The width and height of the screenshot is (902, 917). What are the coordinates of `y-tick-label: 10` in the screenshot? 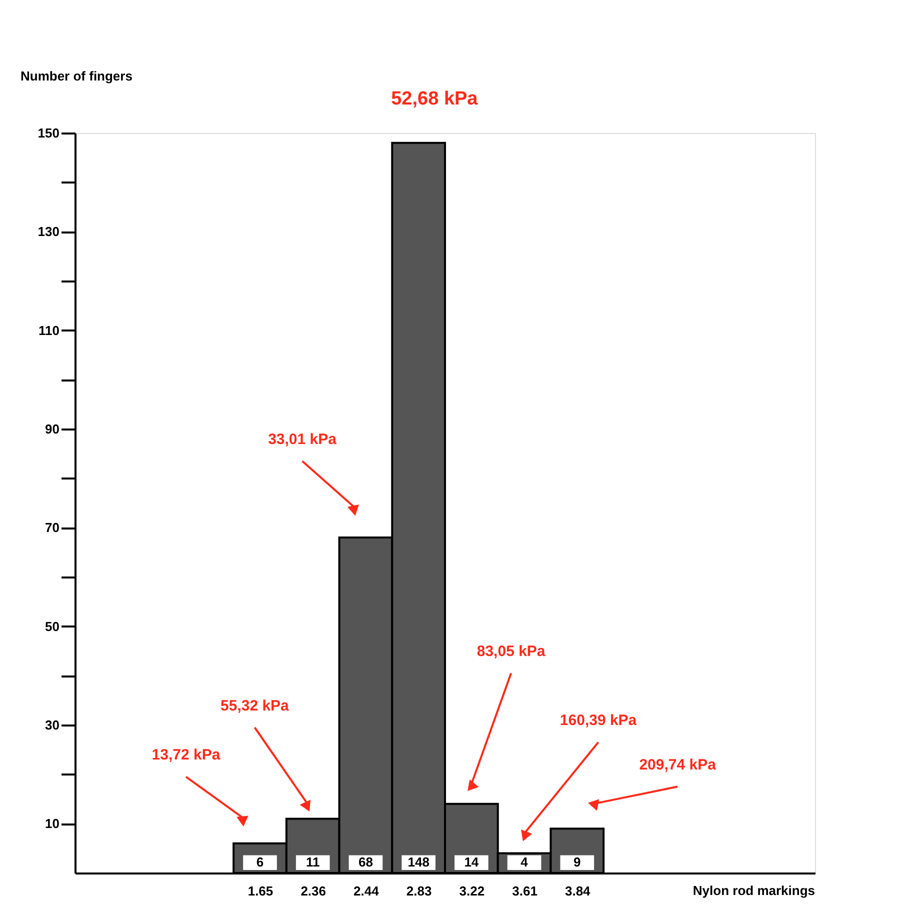 It's located at (52, 824).